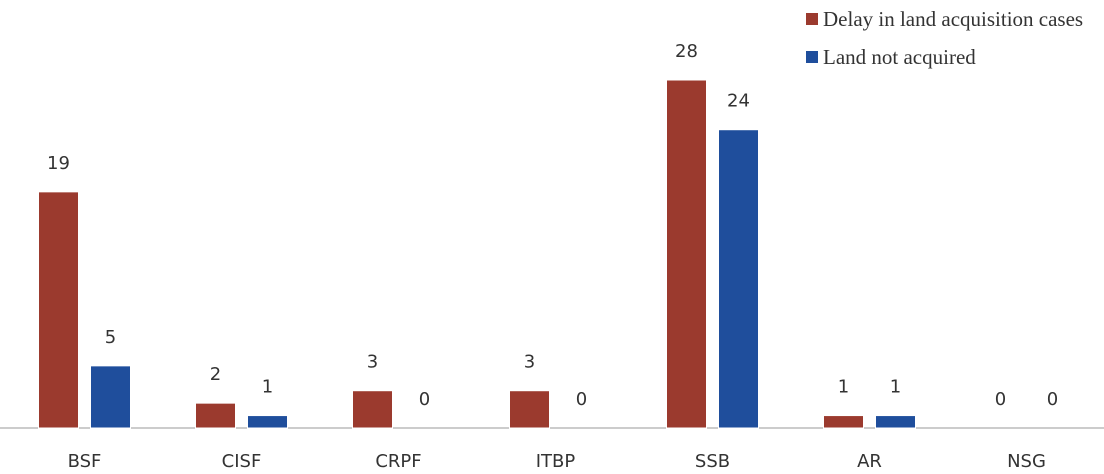 The image size is (1104, 474). I want to click on data-label: 5, so click(110, 337).